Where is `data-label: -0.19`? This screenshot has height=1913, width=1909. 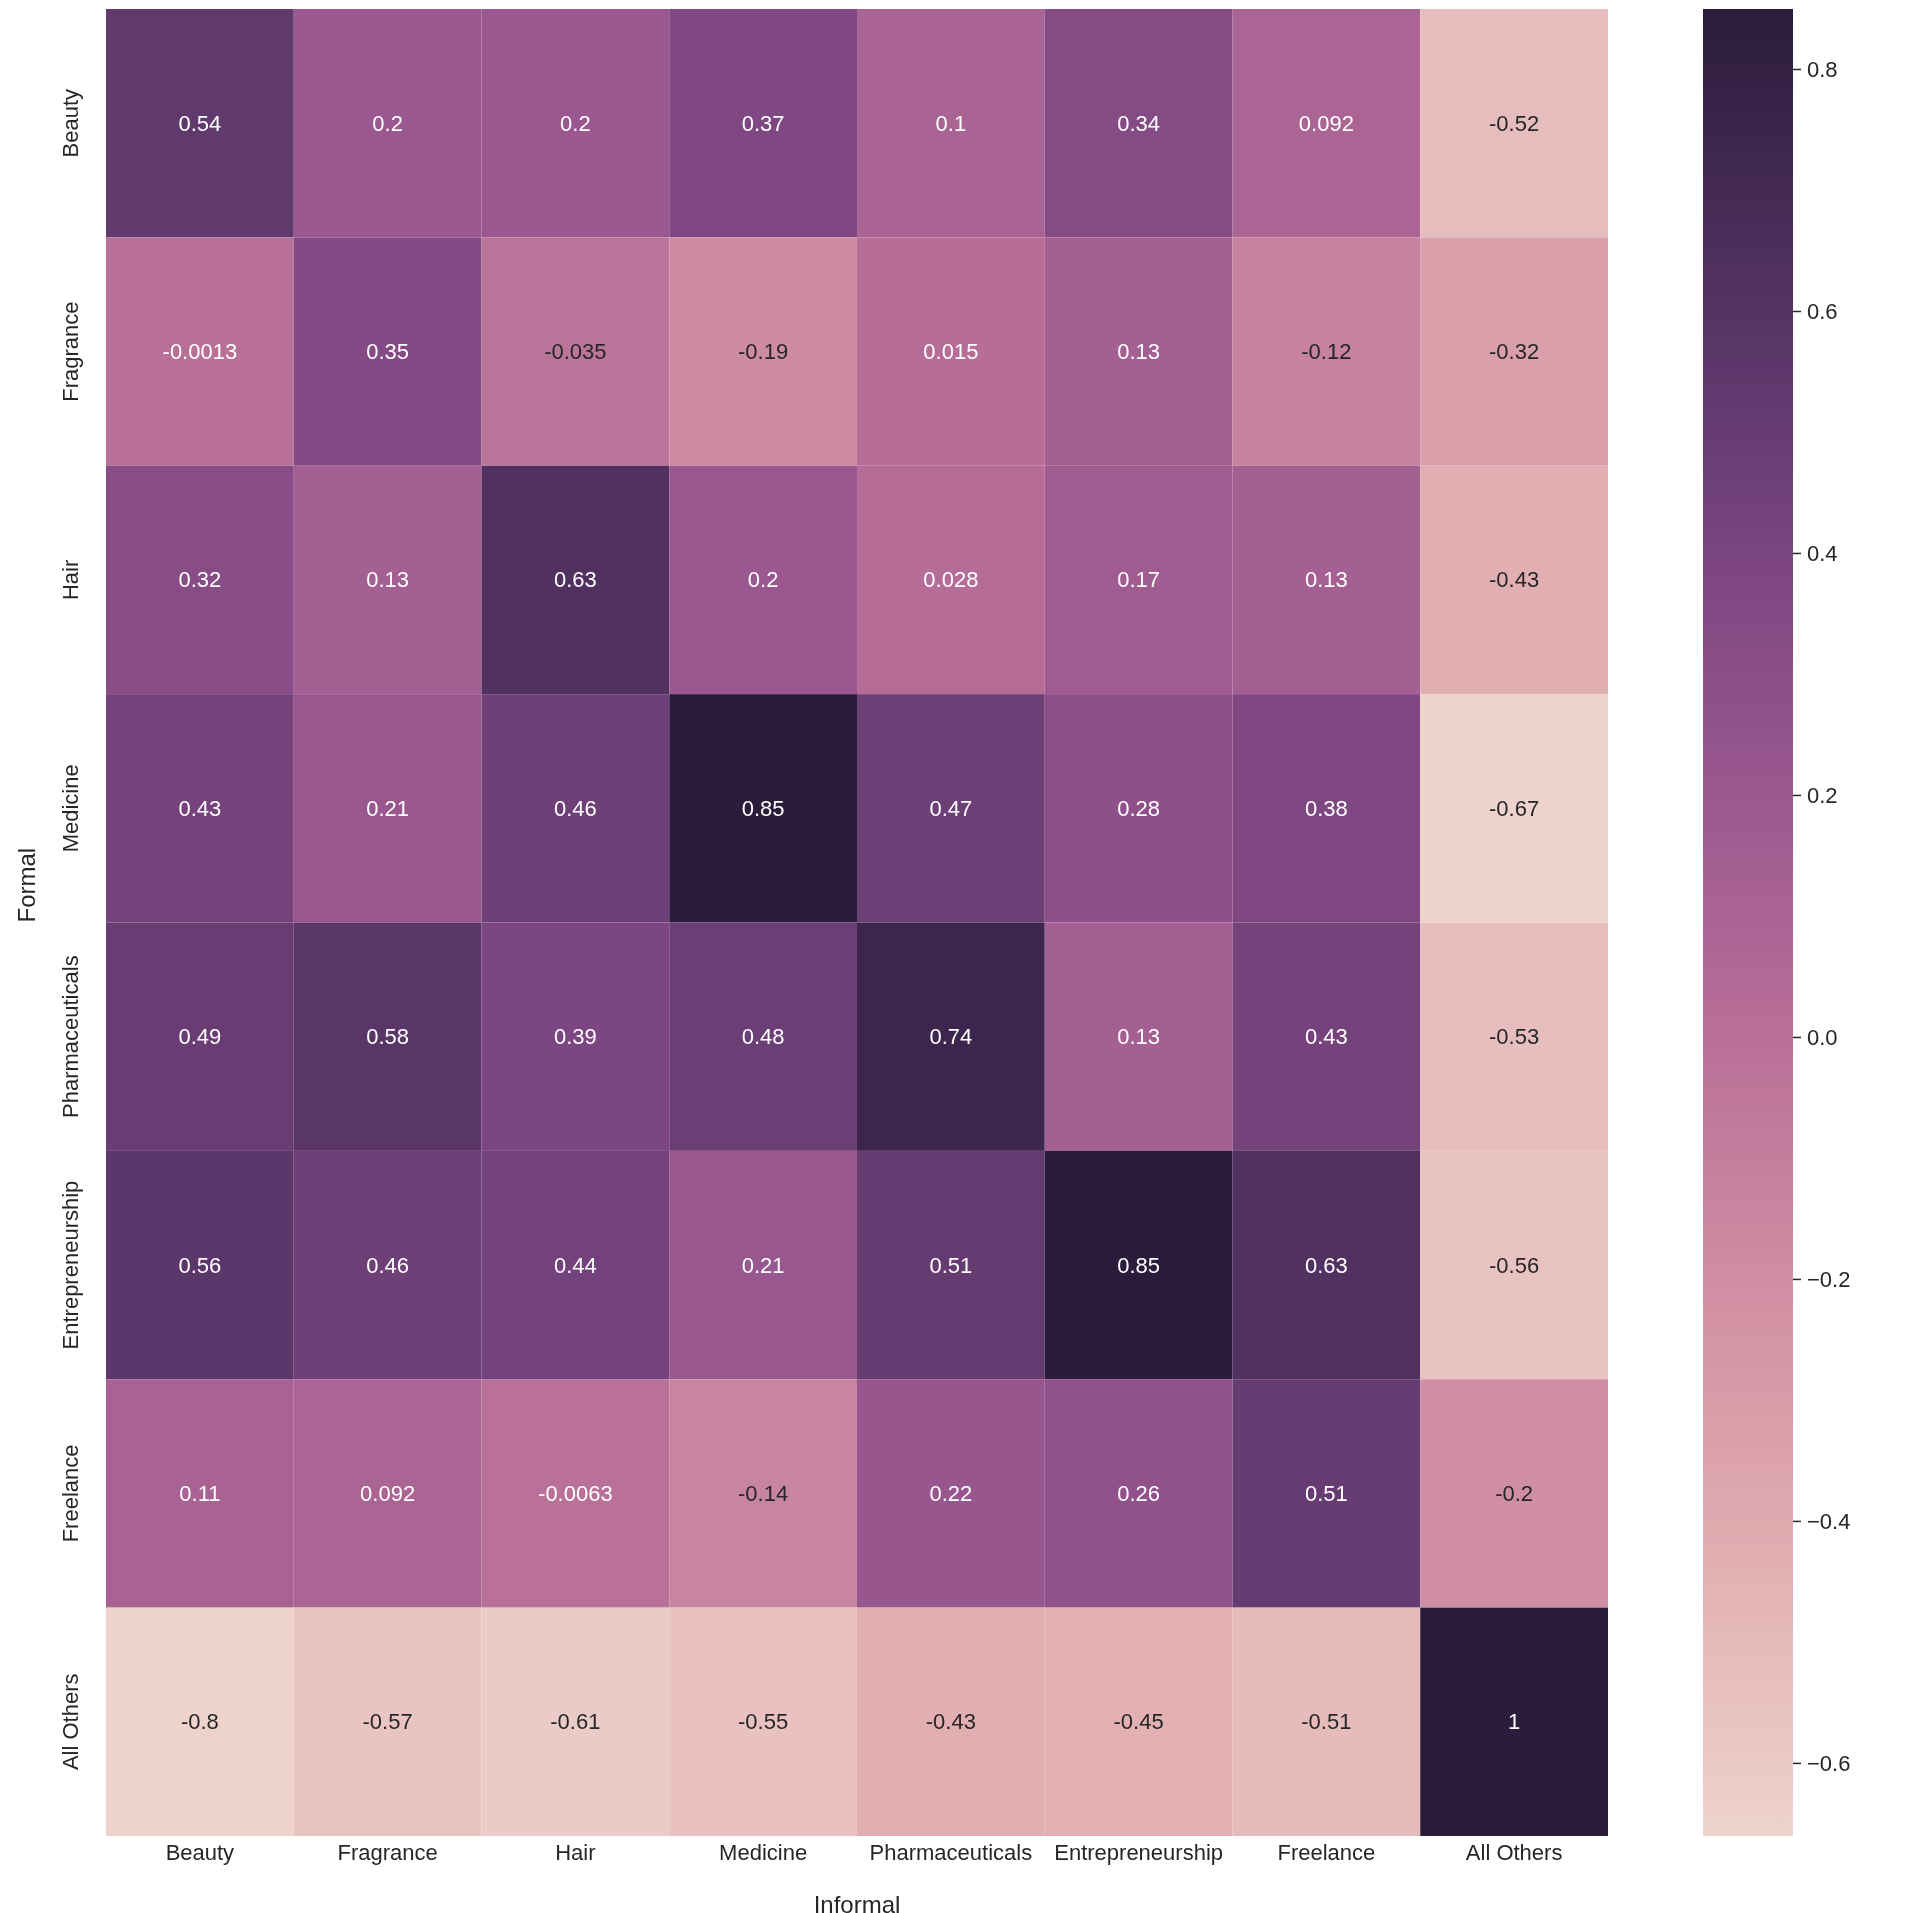 data-label: -0.19 is located at coordinates (763, 352).